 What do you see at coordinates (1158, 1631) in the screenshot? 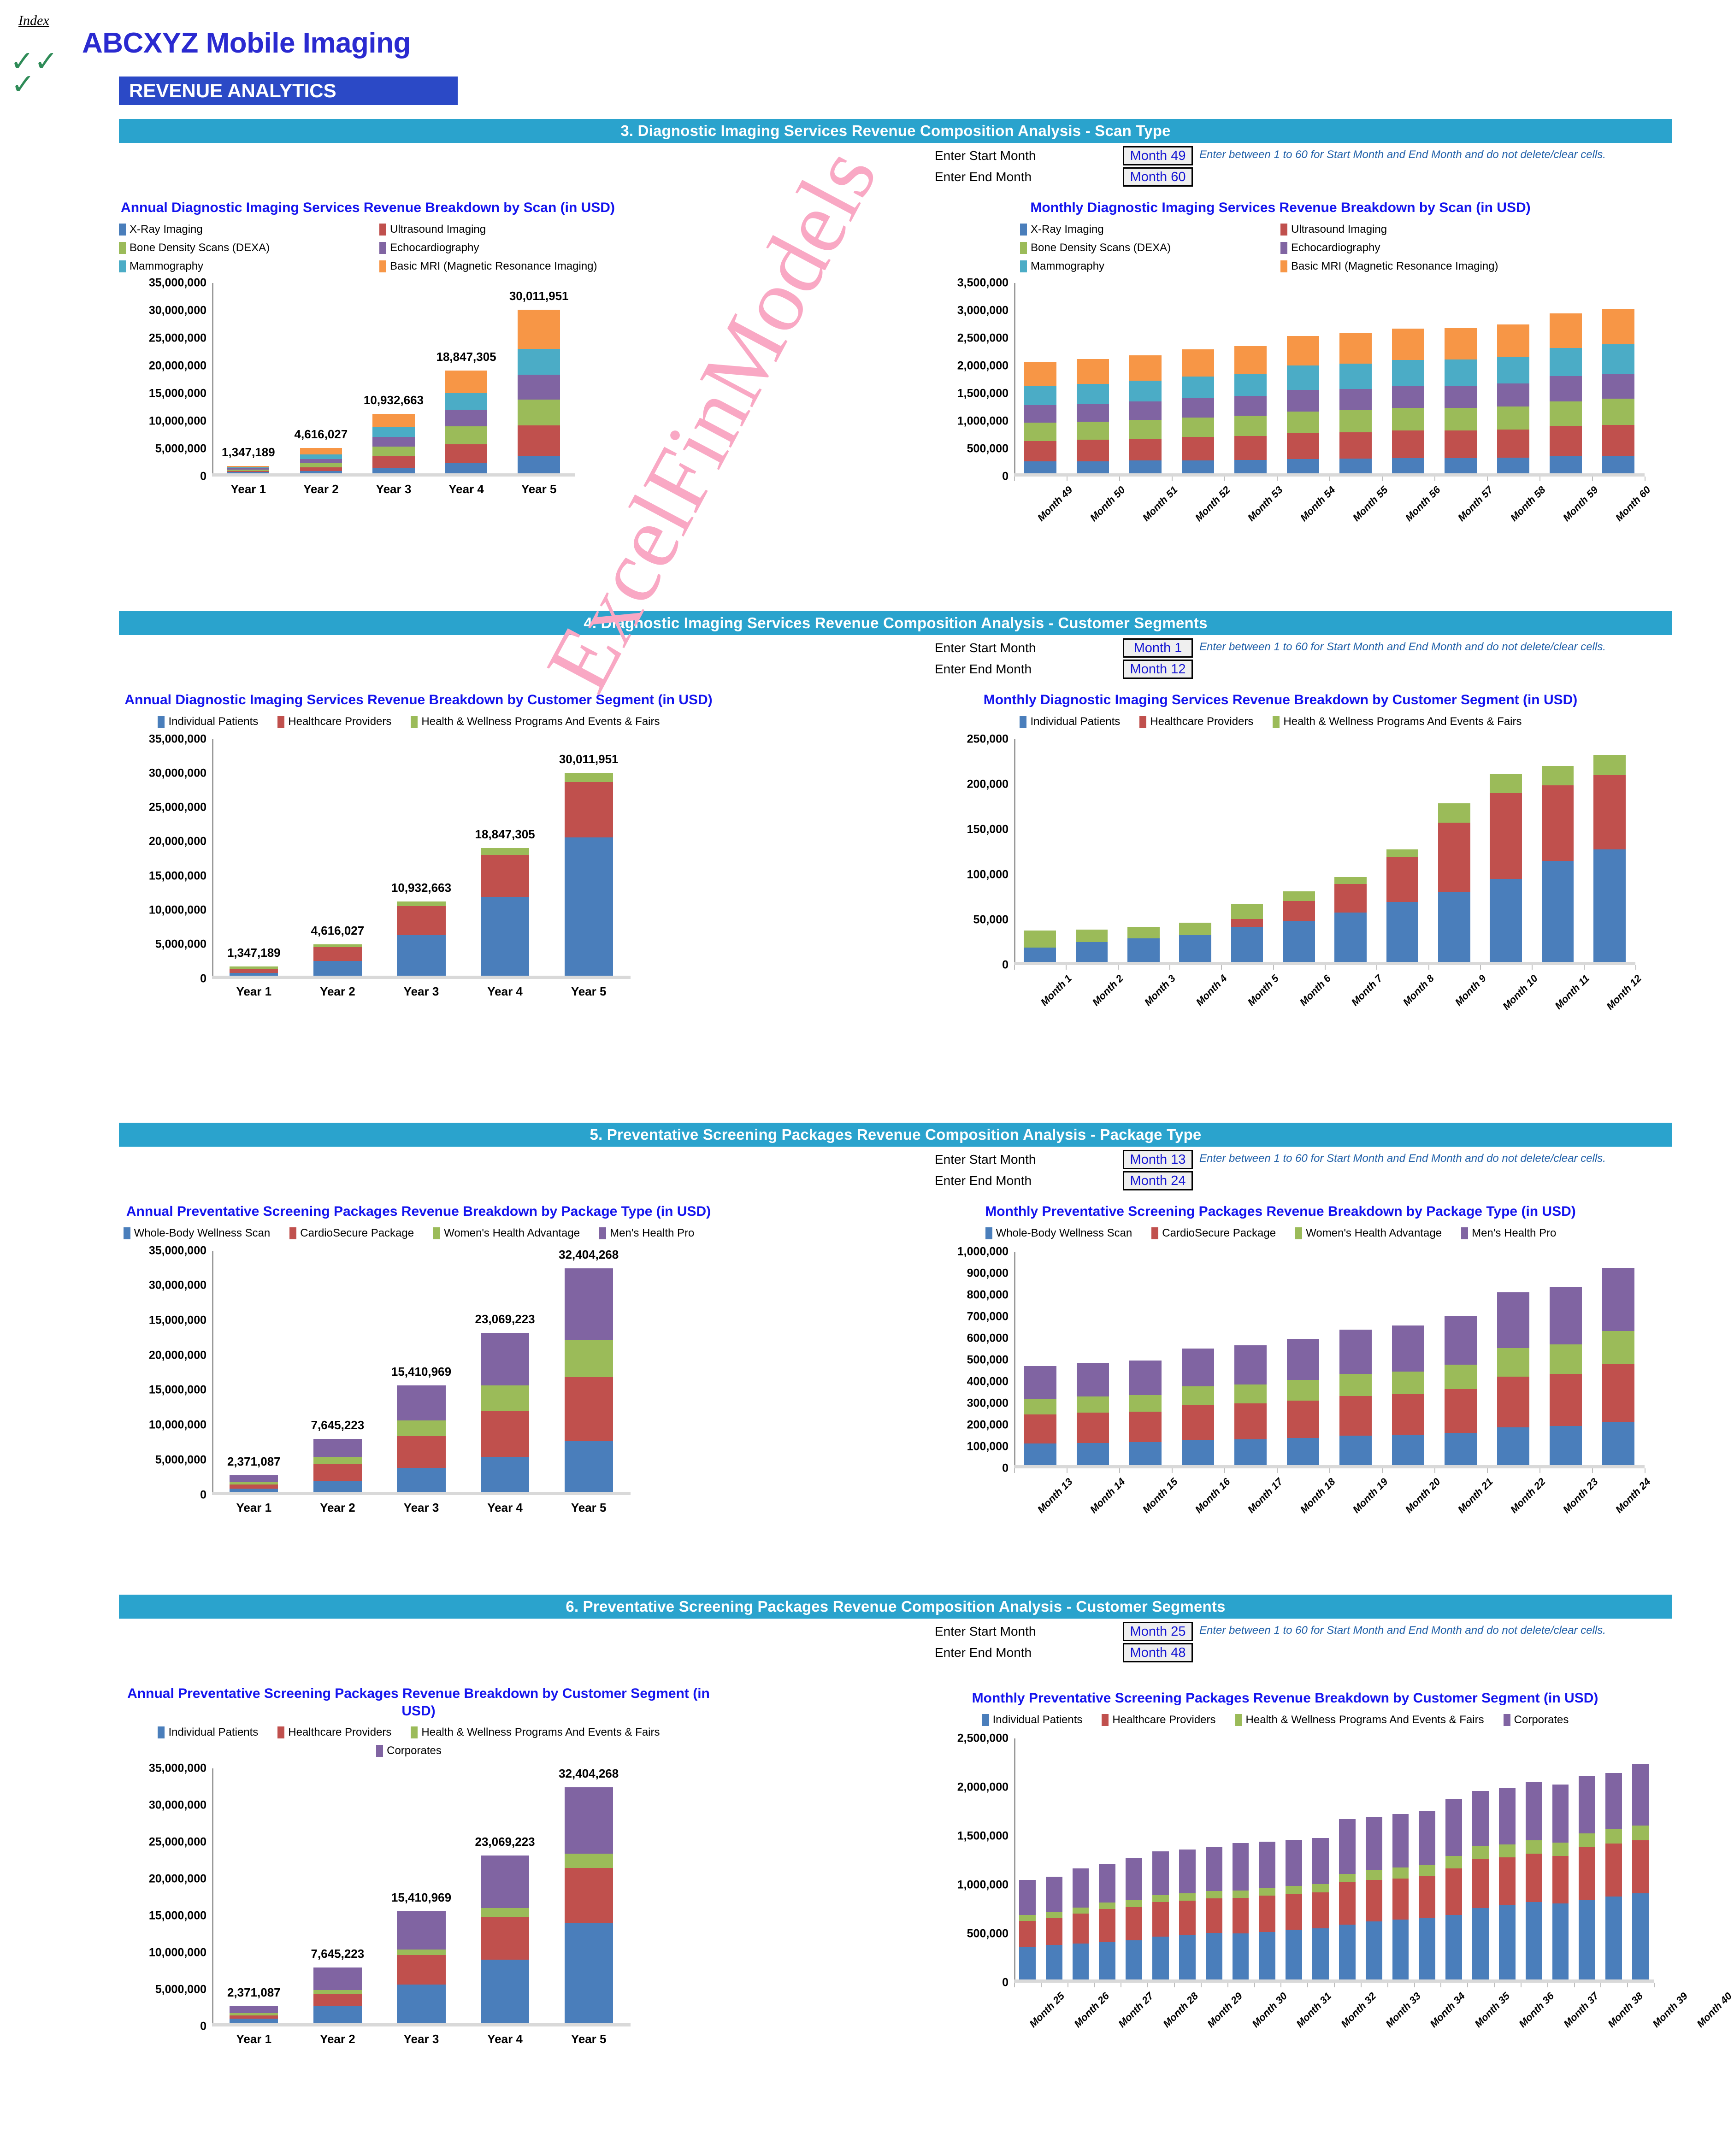
I see `start-month-input: Month 25` at bounding box center [1158, 1631].